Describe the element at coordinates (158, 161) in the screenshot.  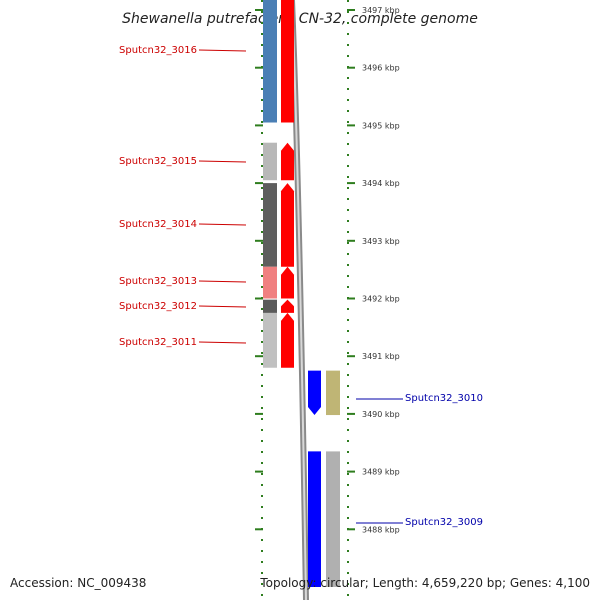
I see `sputcn32-3015-label: Sputcn32_3015` at that location.